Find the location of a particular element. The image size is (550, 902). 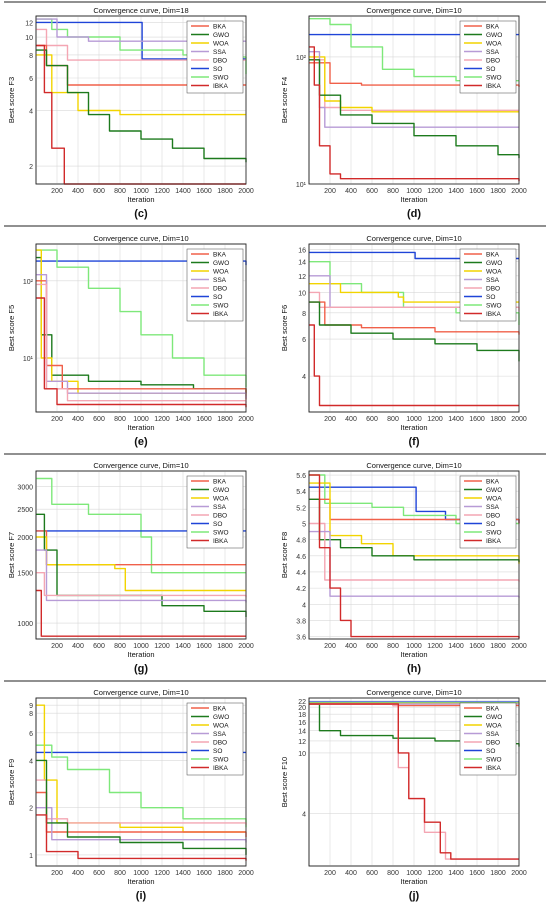

y-tick-label: 2 is located at coordinates (31, 809).